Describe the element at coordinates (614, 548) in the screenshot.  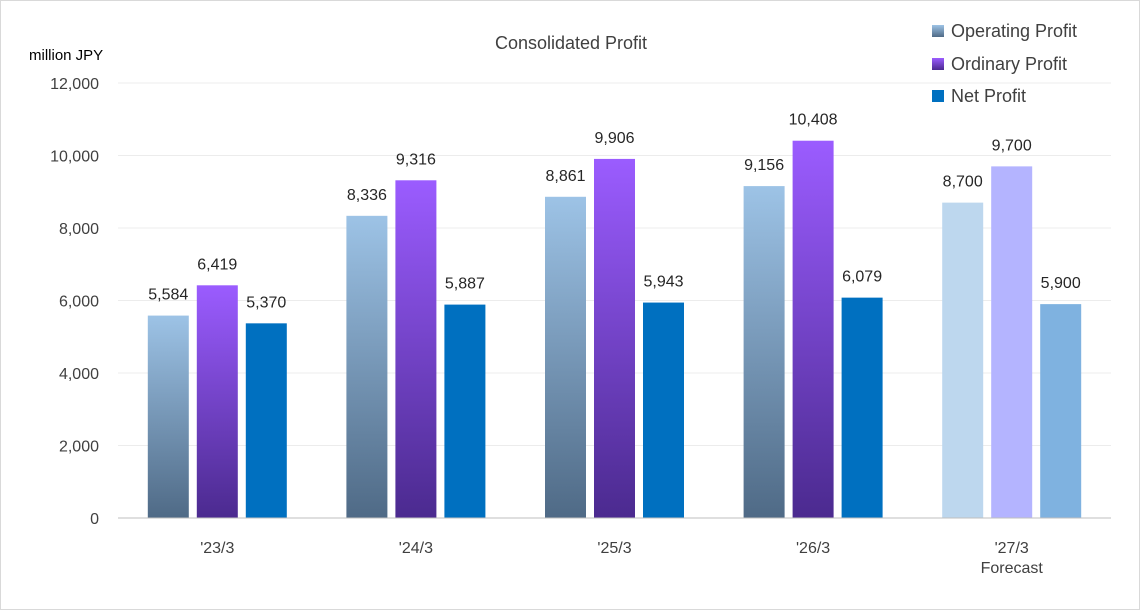
I see `x-category-label: '25/3` at that location.